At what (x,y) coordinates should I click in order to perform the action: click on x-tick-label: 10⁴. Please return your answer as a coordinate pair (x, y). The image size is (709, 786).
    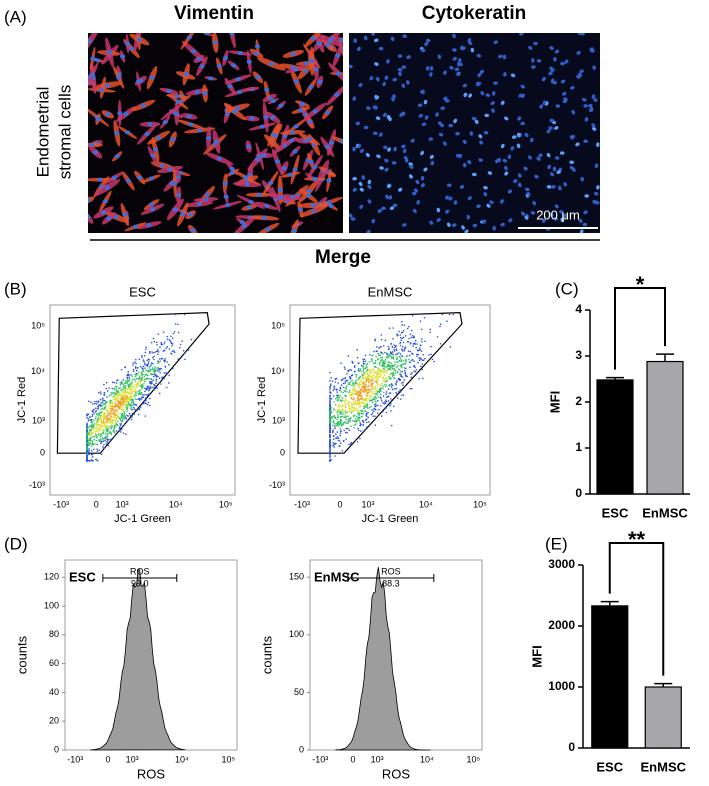
    Looking at the image, I should click on (427, 759).